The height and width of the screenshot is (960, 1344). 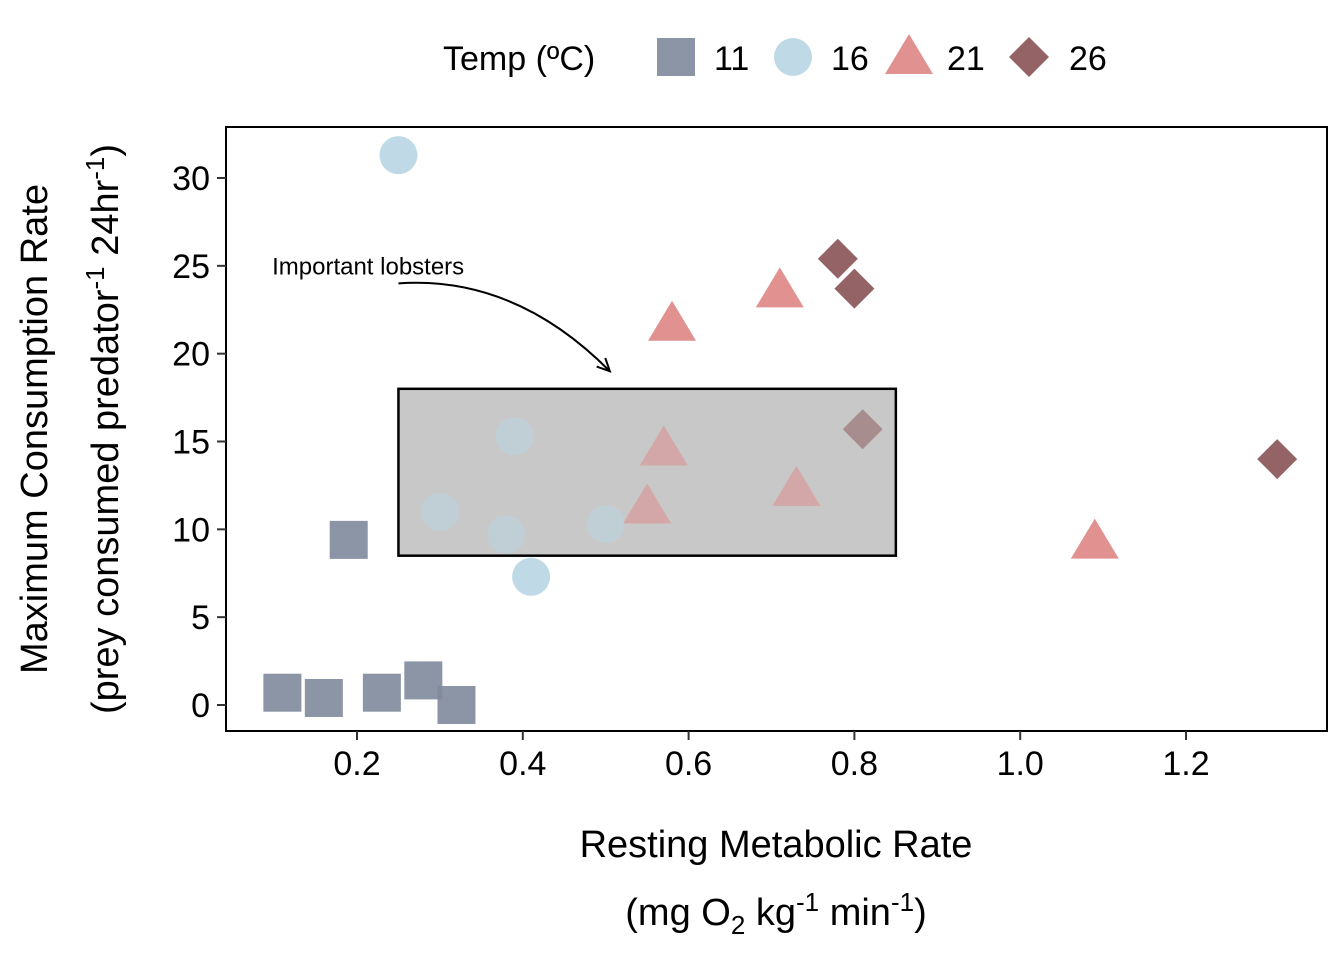 I want to click on annotation-layer, so click(x=647, y=472).